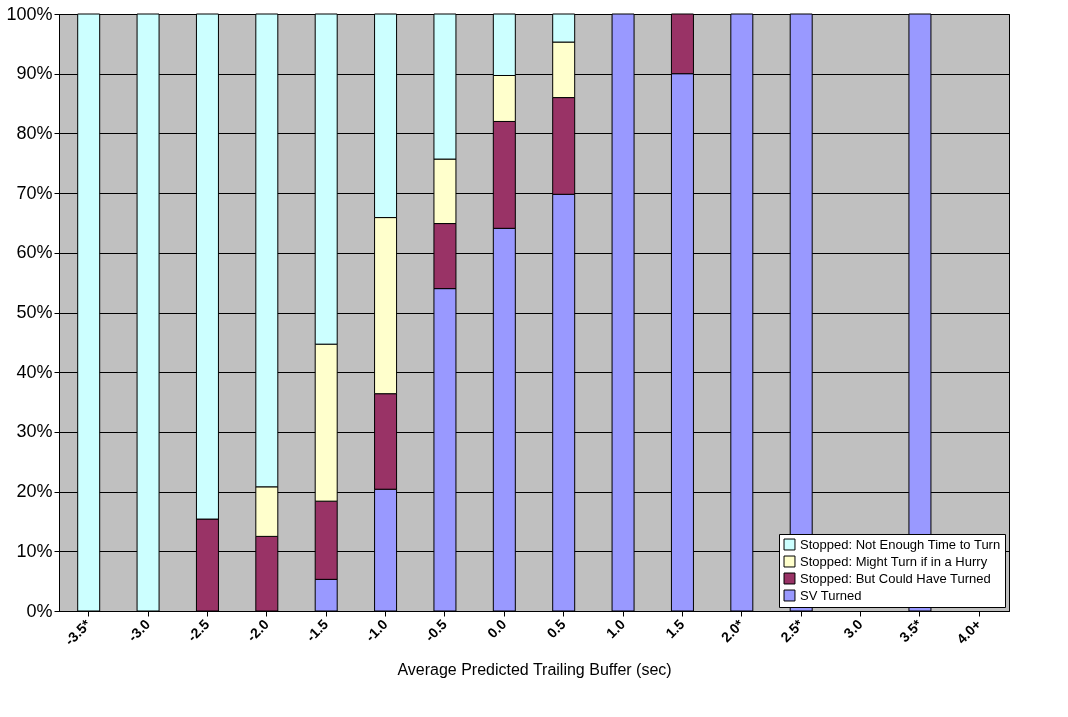 The image size is (1068, 717). What do you see at coordinates (34, 192) in the screenshot?
I see `y-tick-label: 70%` at bounding box center [34, 192].